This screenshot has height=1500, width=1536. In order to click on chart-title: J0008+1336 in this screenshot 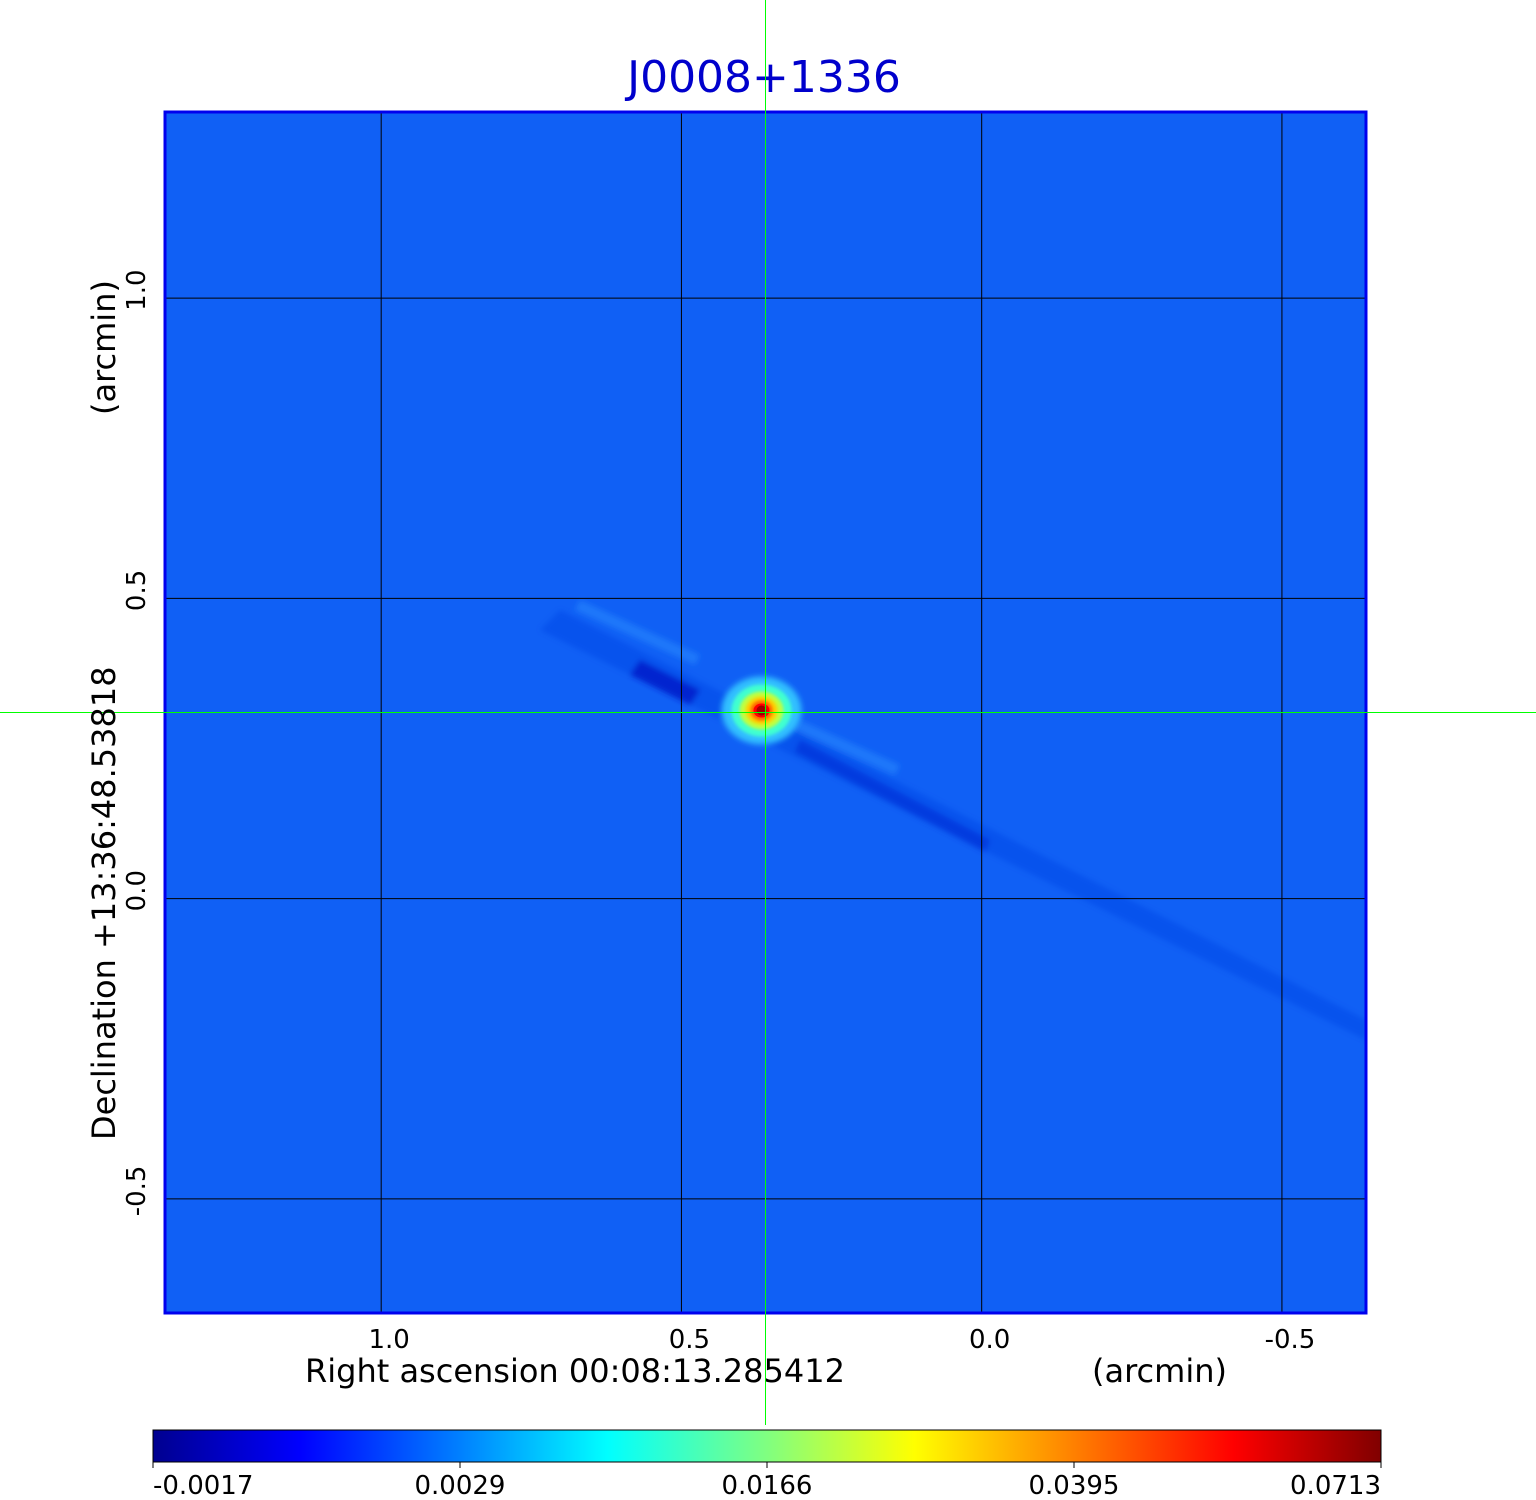, I will do `click(762, 77)`.